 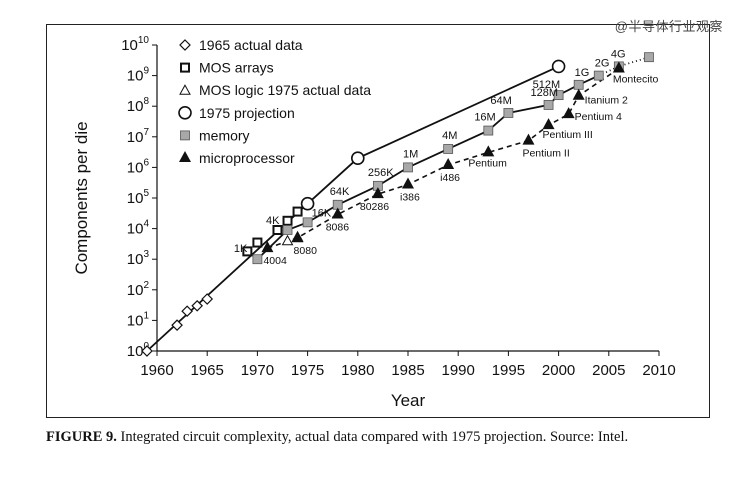 I want to click on memory-label: 64K, so click(x=340, y=192).